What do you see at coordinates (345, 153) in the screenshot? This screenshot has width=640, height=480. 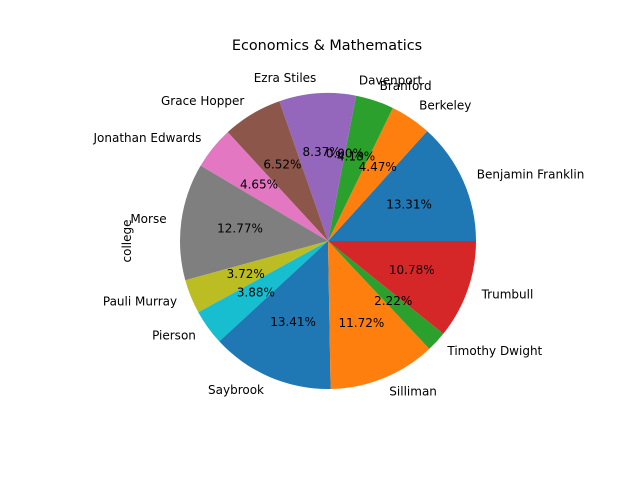 I see `pct-label-davenport: 0.00%` at bounding box center [345, 153].